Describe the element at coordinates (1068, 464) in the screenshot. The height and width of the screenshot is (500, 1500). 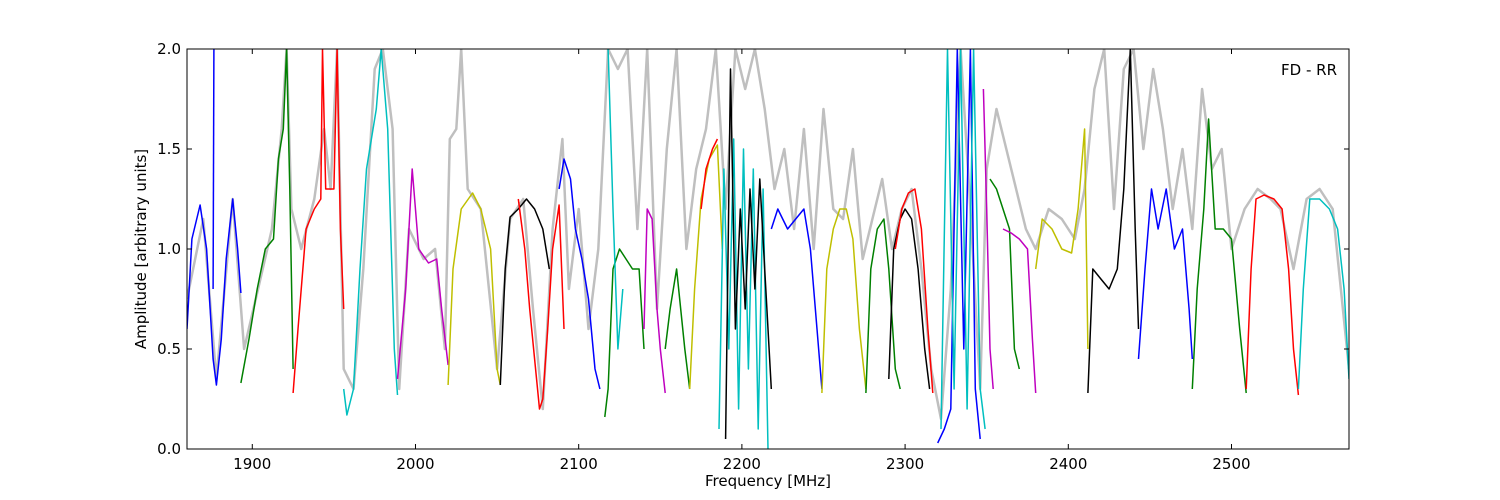
I see `x-tick-label: 2400` at that location.